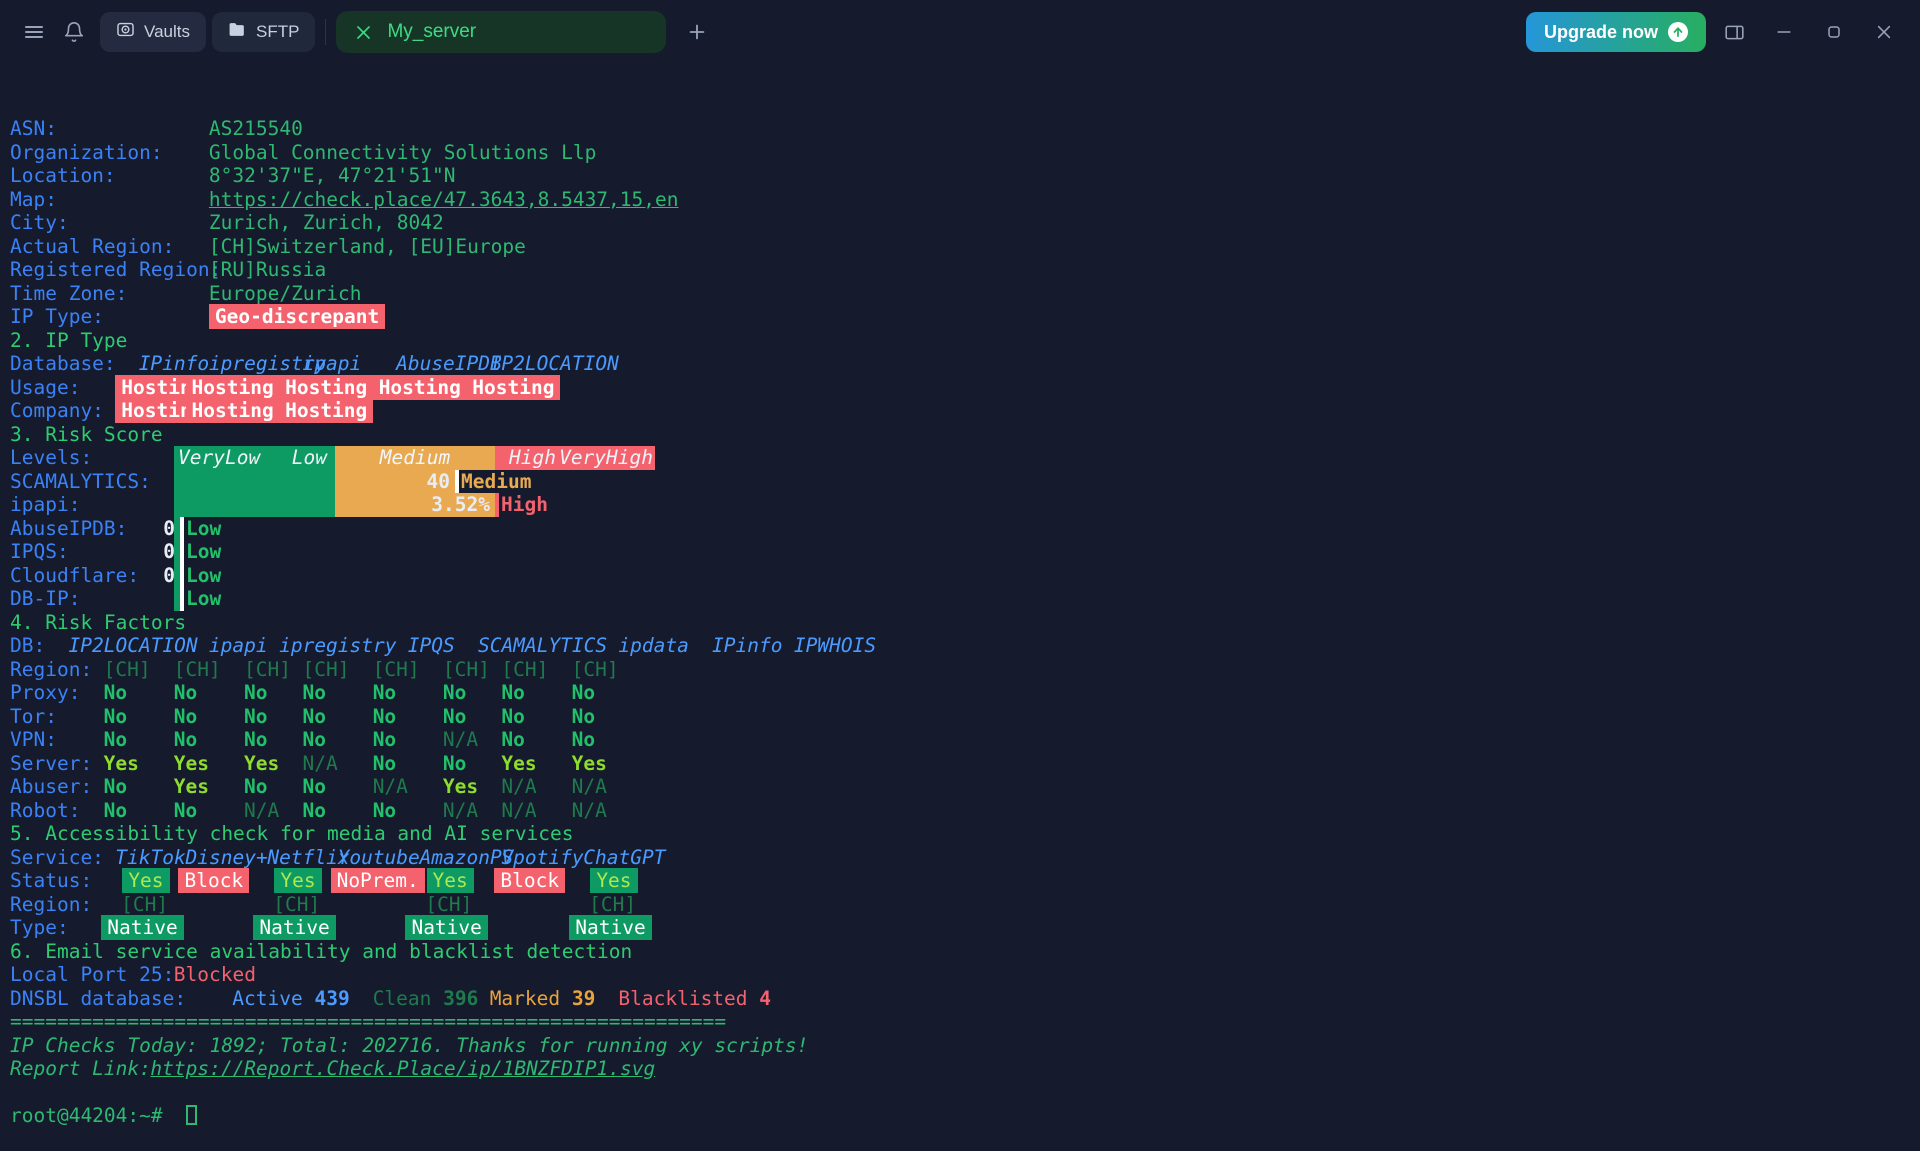 This screenshot has width=1920, height=1151. I want to click on usage-badge: Hosting, so click(419, 387).